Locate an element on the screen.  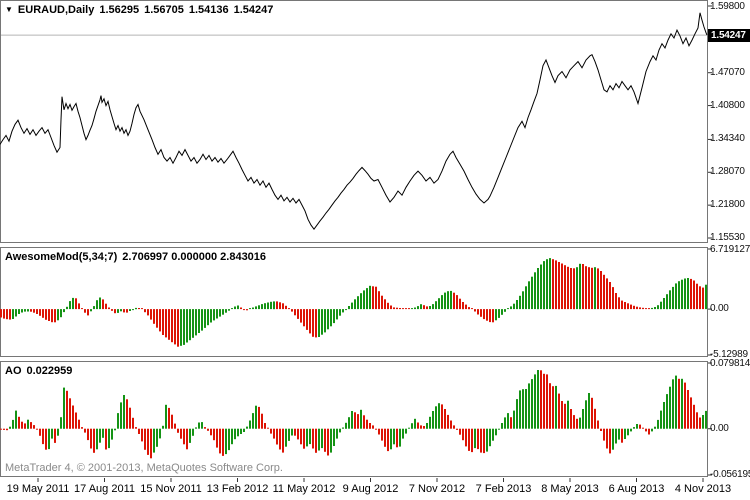
current-price-tag: 1.54247 is located at coordinates (729, 35).